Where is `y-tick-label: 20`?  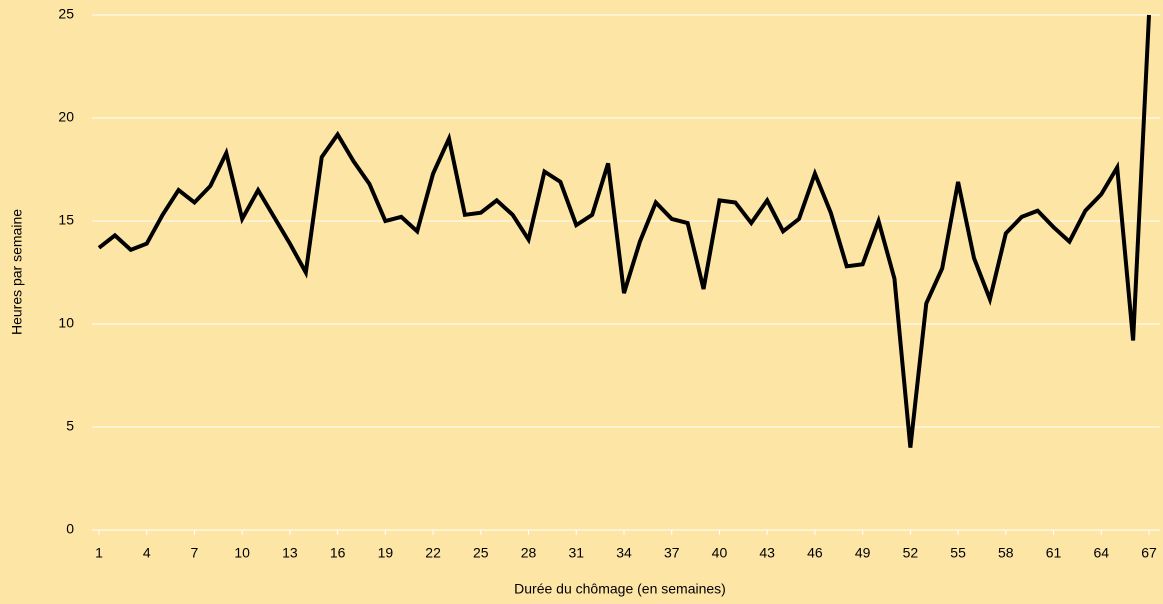
y-tick-label: 20 is located at coordinates (66, 117).